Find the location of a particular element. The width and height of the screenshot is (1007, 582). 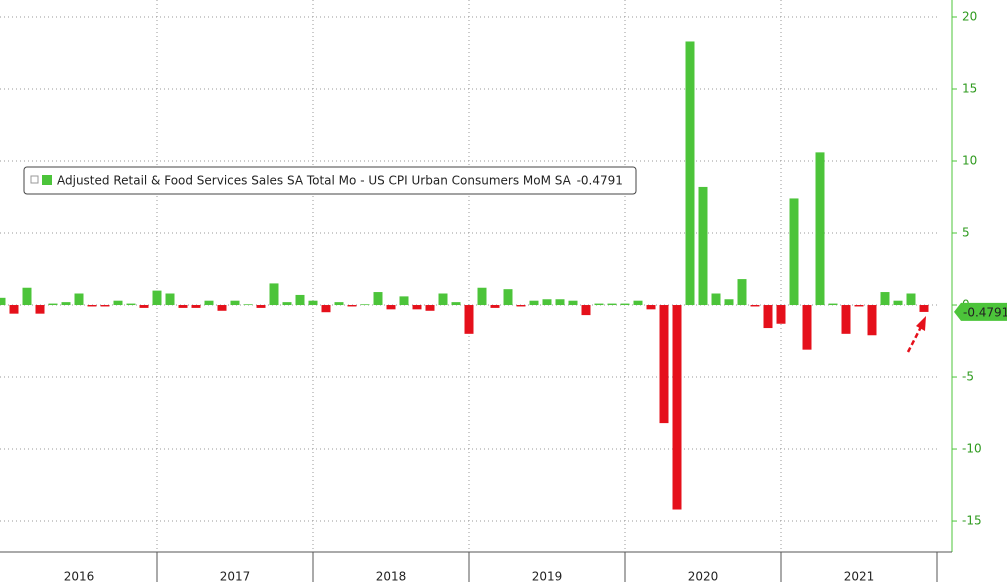

y-tick-label: -5 is located at coordinates (968, 377).